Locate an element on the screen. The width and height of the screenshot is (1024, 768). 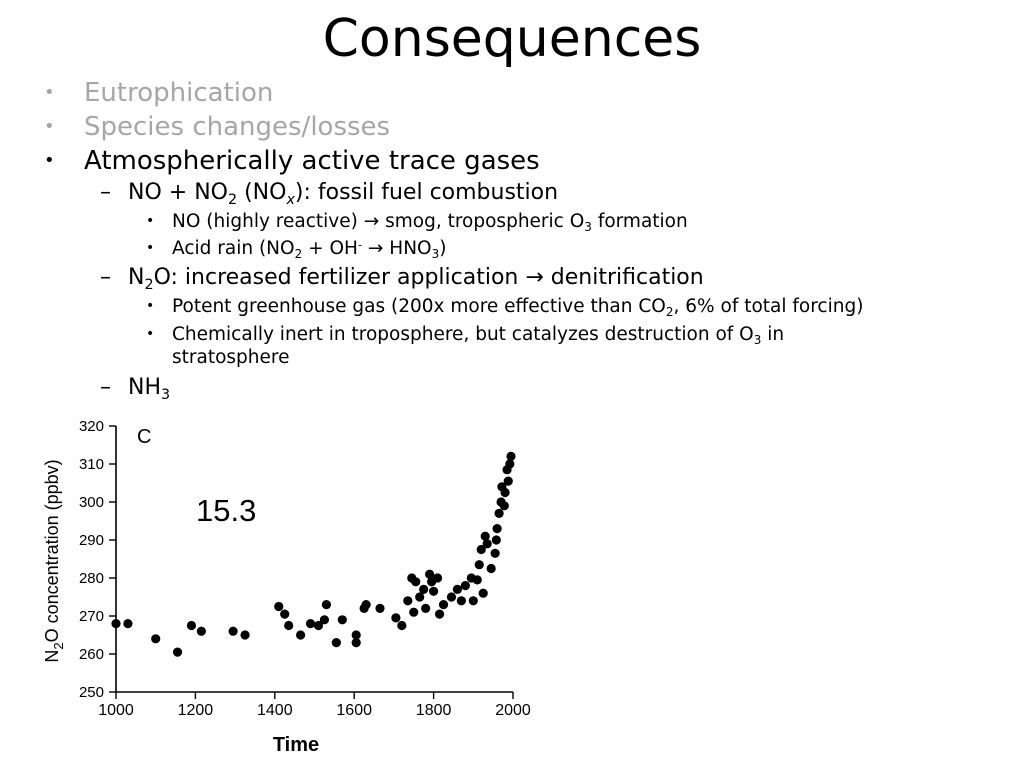
y-tick-label: 310 is located at coordinates (91, 464).